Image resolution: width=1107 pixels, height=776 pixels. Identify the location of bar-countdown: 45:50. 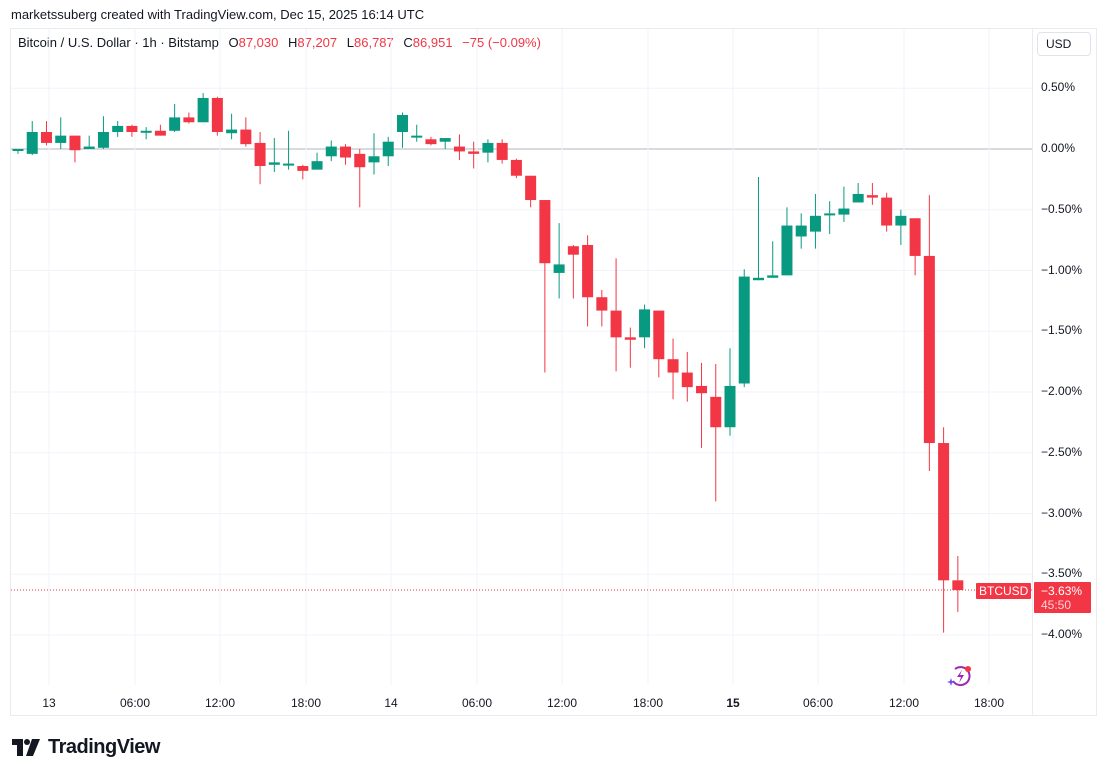
(1056, 605).